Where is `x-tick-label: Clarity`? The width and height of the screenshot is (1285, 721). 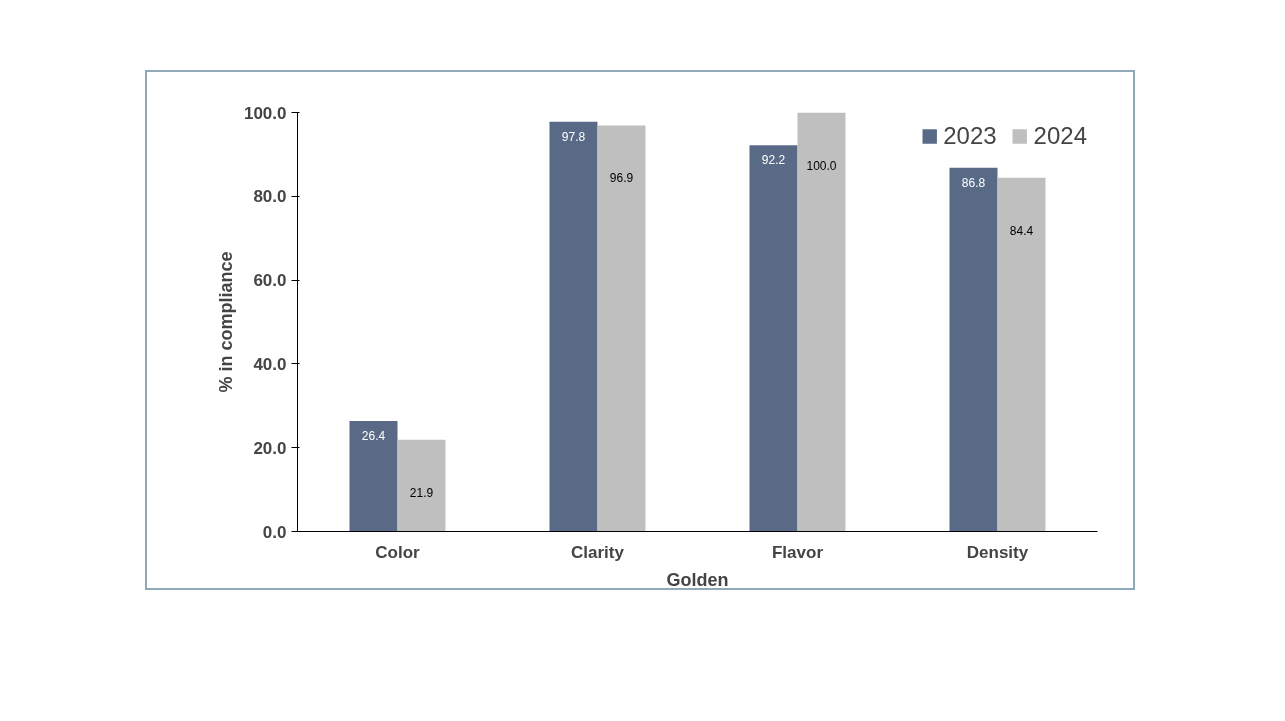 x-tick-label: Clarity is located at coordinates (598, 552).